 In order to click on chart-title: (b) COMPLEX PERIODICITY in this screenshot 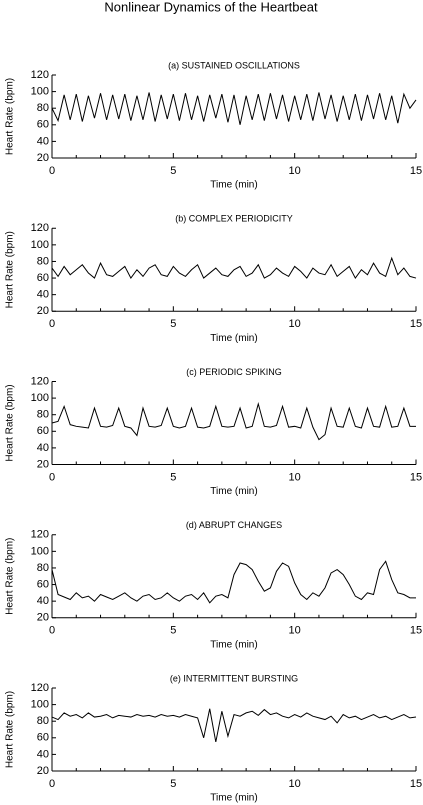, I will do `click(234, 219)`.